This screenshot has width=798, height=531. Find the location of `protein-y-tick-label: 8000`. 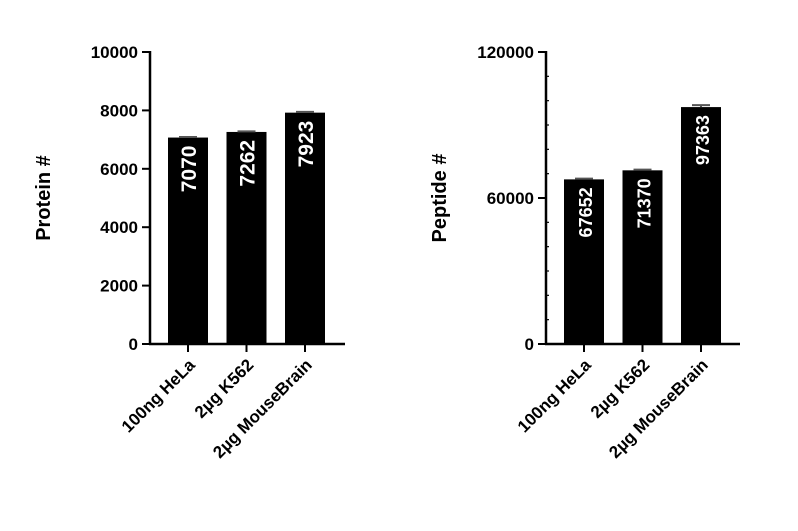

protein-y-tick-label: 8000 is located at coordinates (119, 110).